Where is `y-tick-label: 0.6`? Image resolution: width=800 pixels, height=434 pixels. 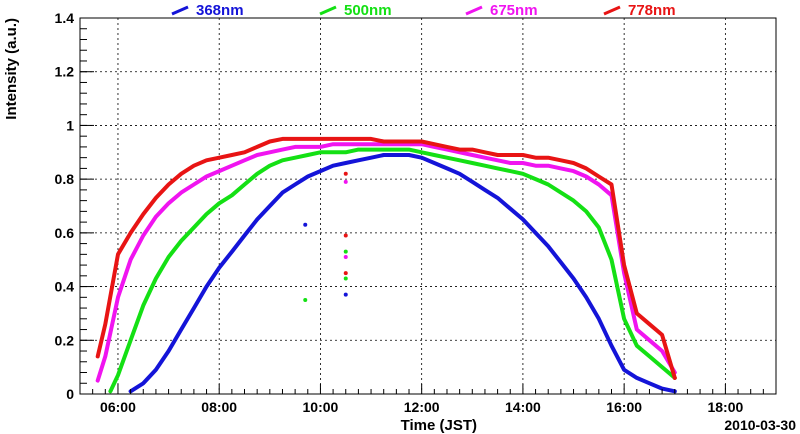
y-tick-label: 0.6 is located at coordinates (65, 233).